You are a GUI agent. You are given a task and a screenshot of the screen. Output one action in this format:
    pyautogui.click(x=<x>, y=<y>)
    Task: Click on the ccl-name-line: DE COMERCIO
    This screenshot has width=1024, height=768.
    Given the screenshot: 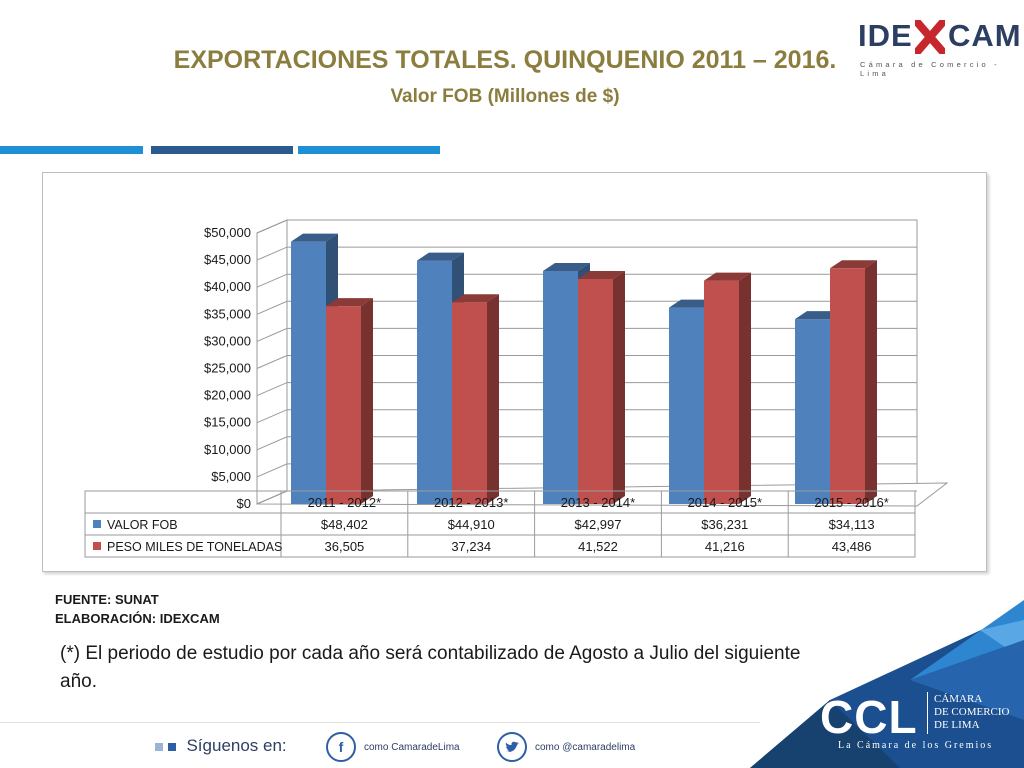 What is the action you would take?
    pyautogui.click(x=972, y=712)
    